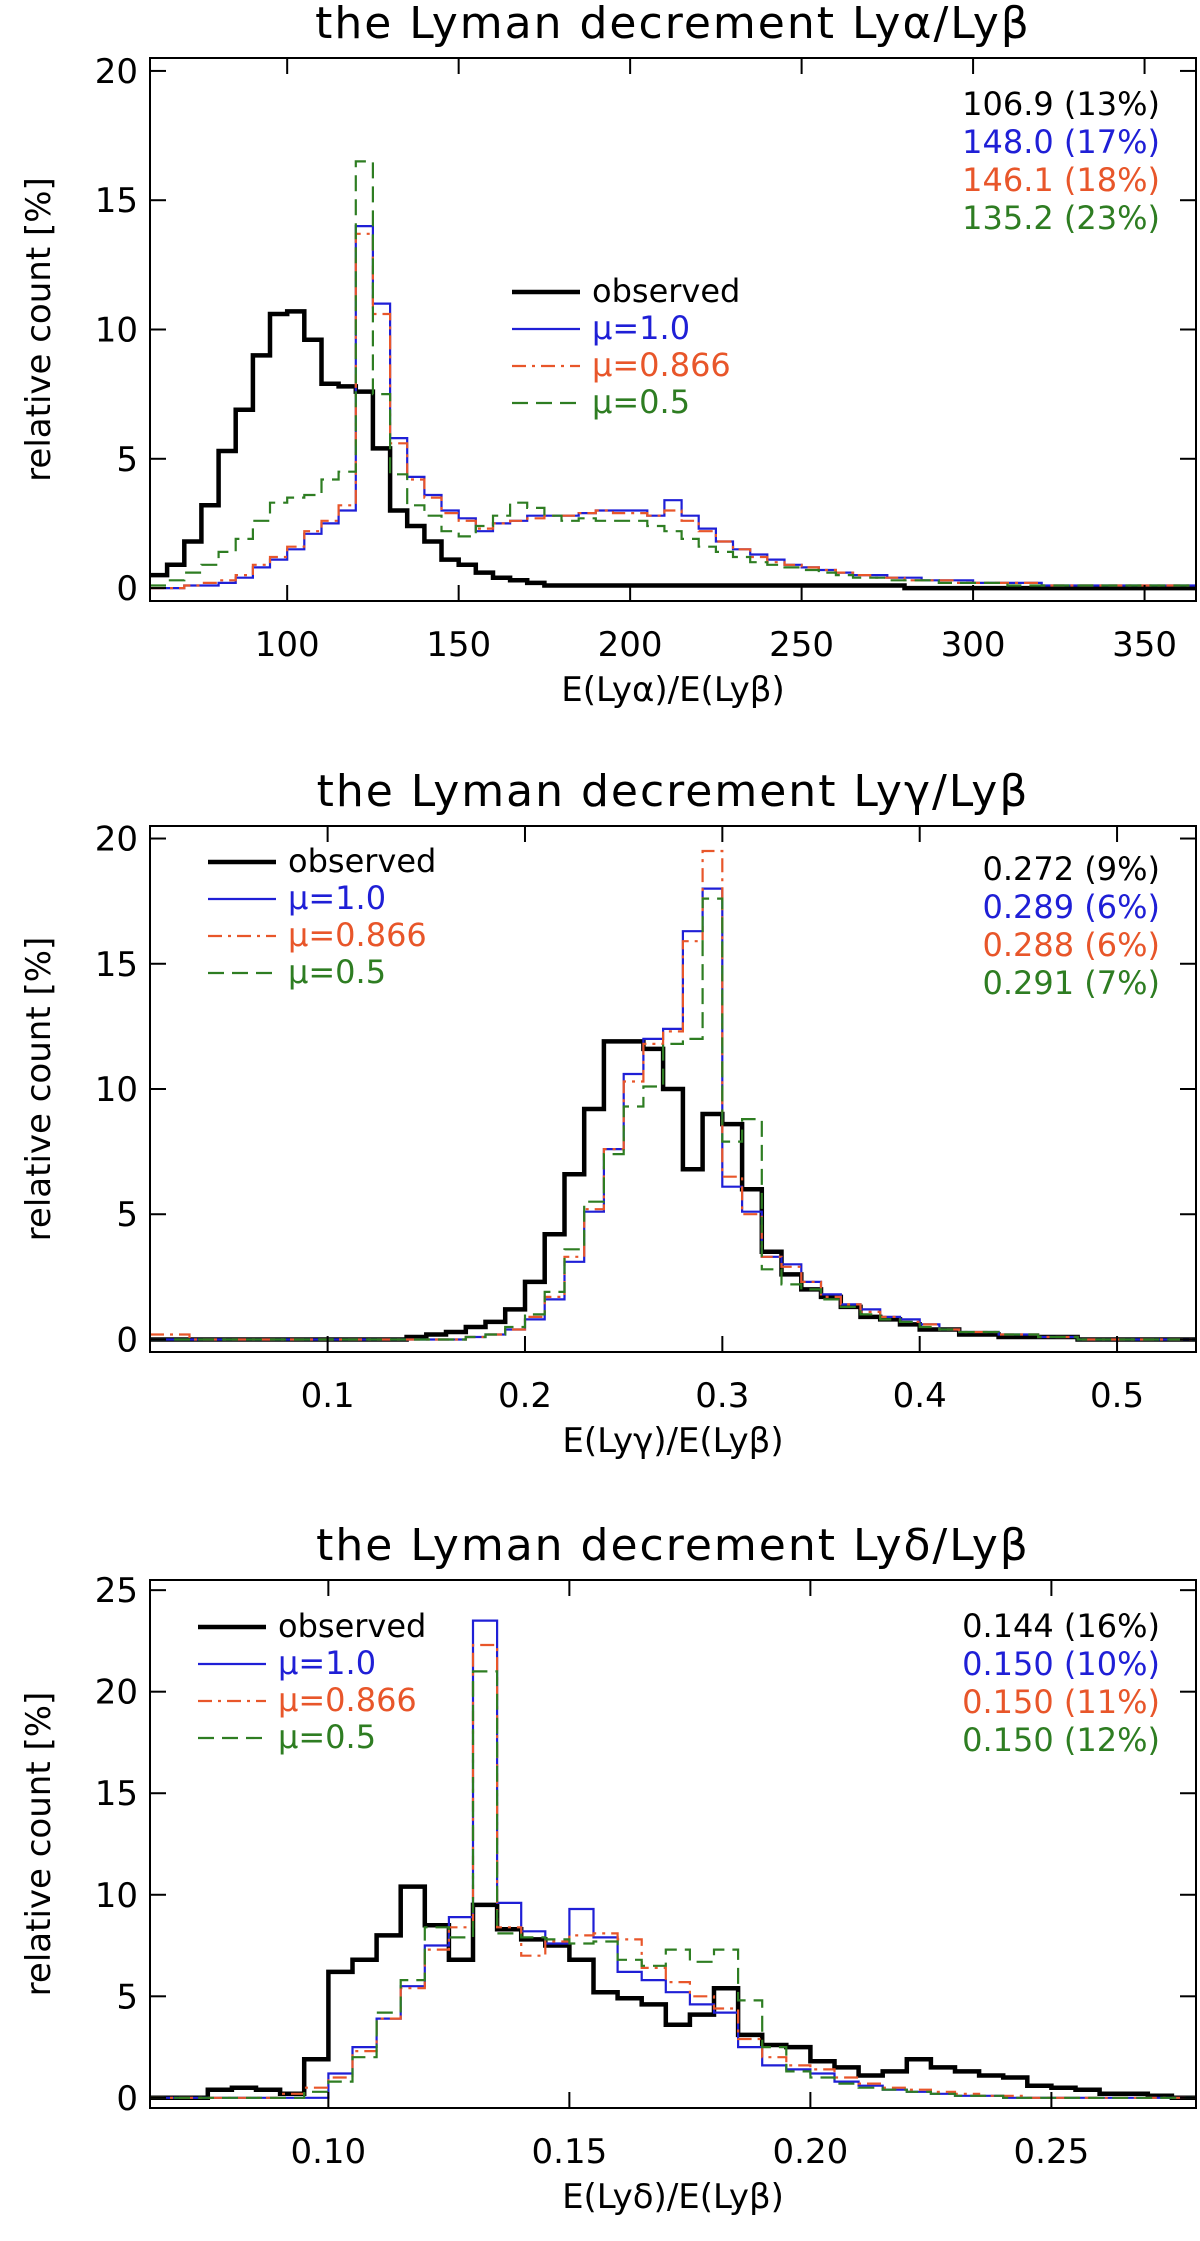  What do you see at coordinates (458, 645) in the screenshot?
I see `x-tick-label: 150` at bounding box center [458, 645].